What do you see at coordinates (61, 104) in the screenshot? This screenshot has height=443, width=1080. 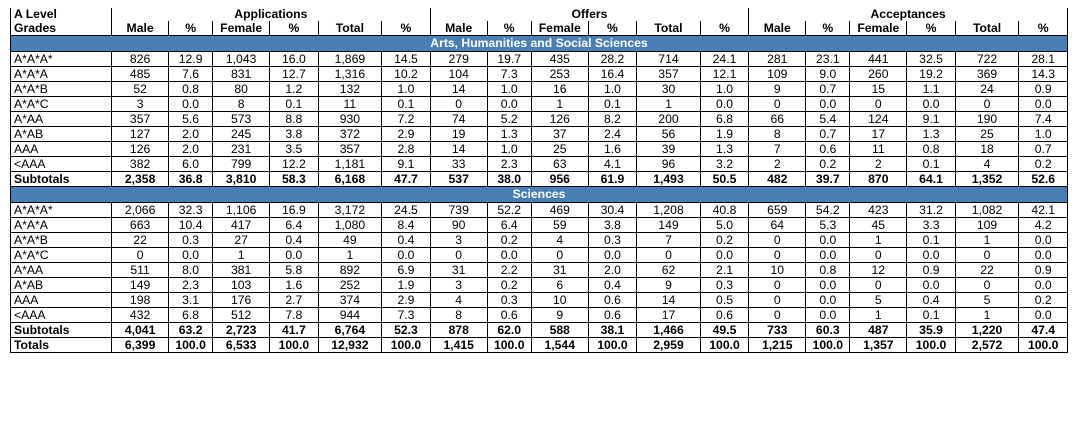 I see `grade-cell: A*A*C` at bounding box center [61, 104].